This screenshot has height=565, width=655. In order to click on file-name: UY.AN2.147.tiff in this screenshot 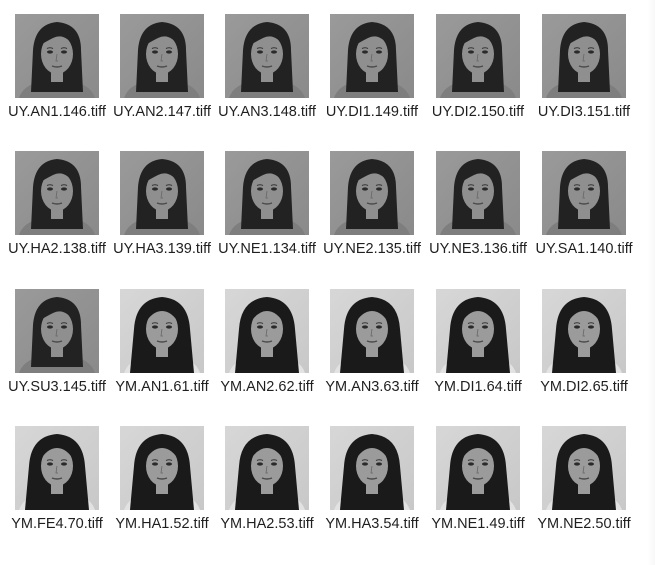, I will do `click(162, 112)`.